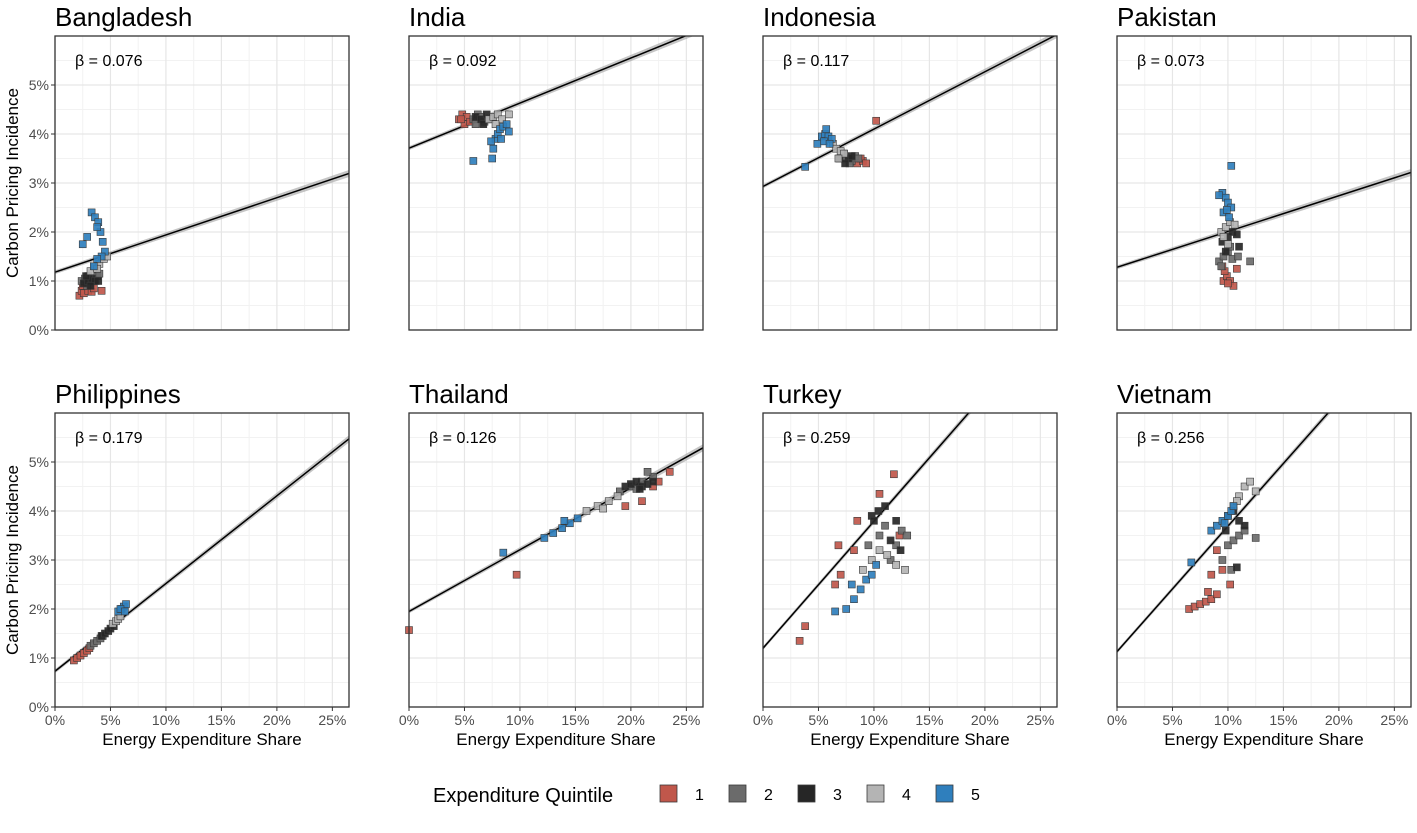 The image size is (1417, 833). Describe the element at coordinates (837, 795) in the screenshot. I see `legend-label-3: 3` at that location.